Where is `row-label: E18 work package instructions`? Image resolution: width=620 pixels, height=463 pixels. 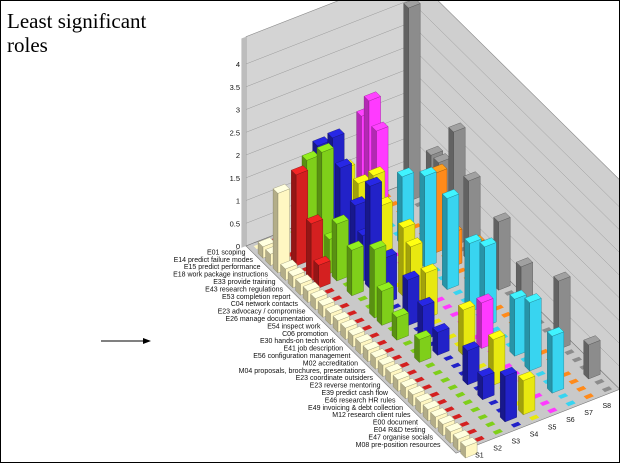 row-label: E18 work package instructions is located at coordinates (220, 275).